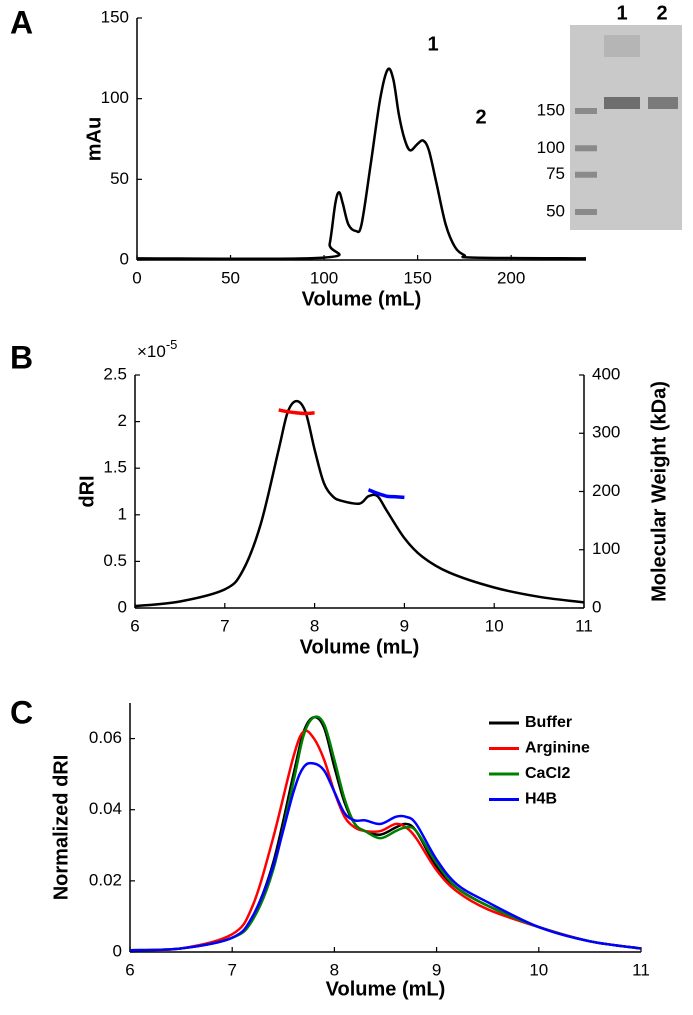 Image resolution: width=693 pixels, height=1015 pixels. Describe the element at coordinates (661, 13) in the screenshot. I see `lane-label: 2` at that location.